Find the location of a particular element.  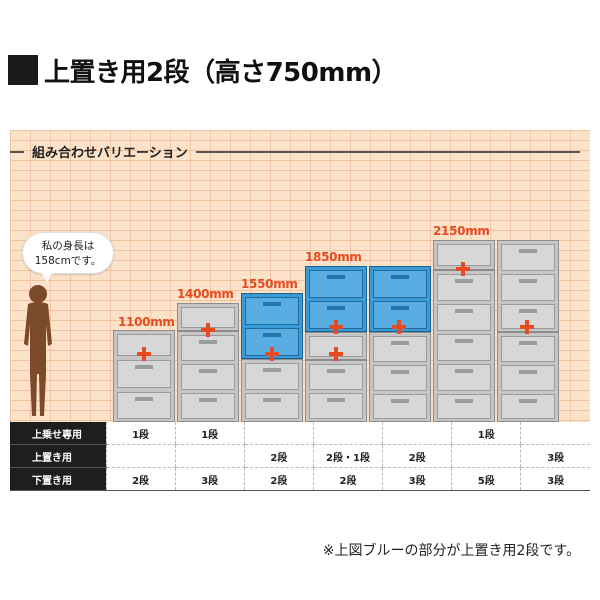

table-row: 上乗せ専用 1段 1段 1段 is located at coordinates (300, 433).